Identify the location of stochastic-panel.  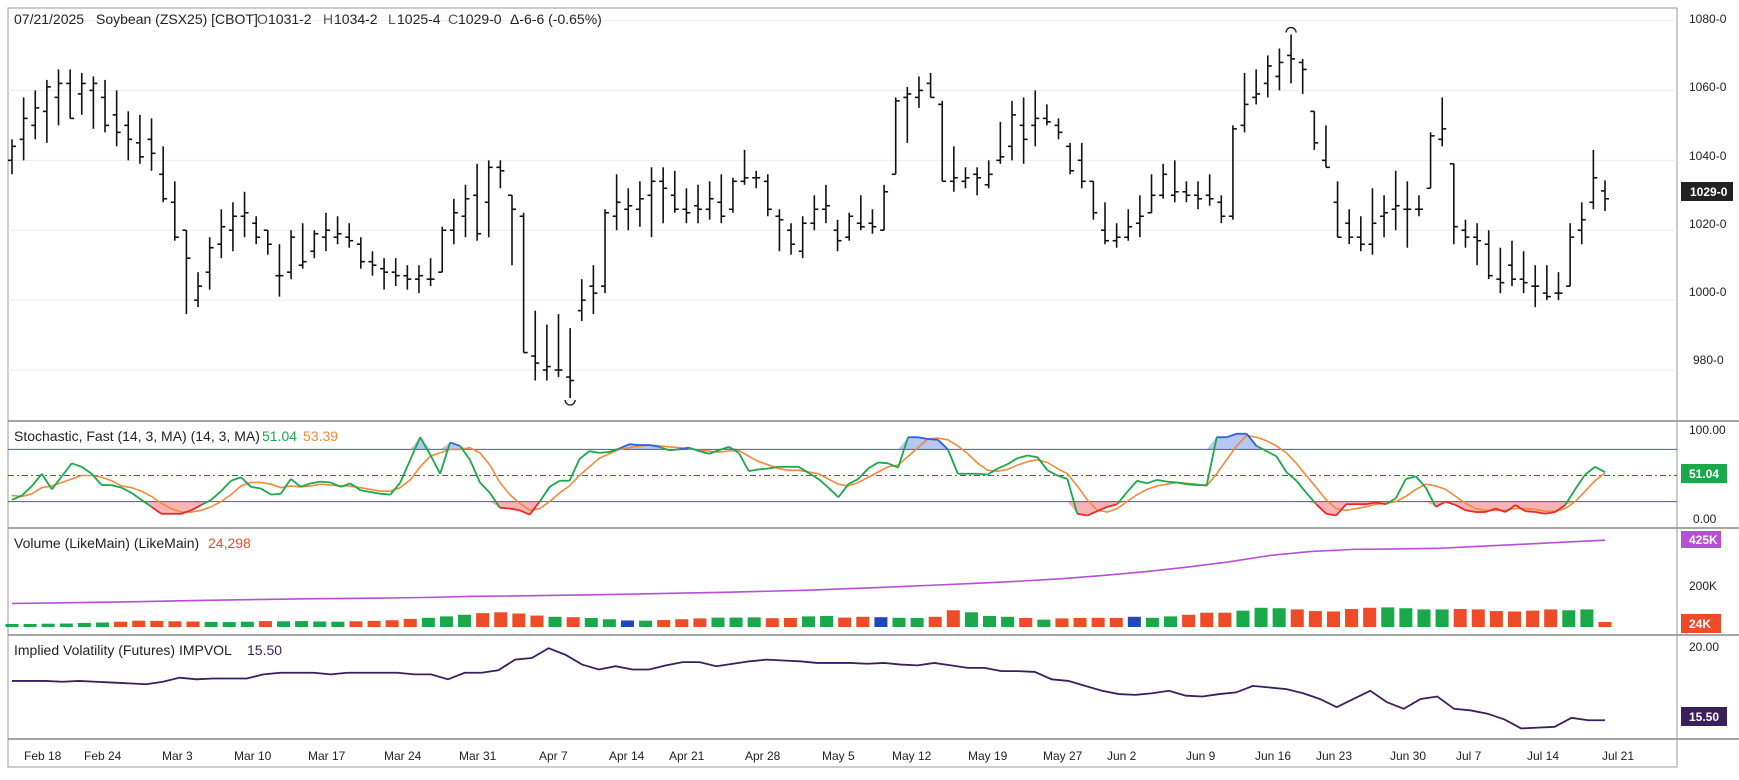
(842, 474).